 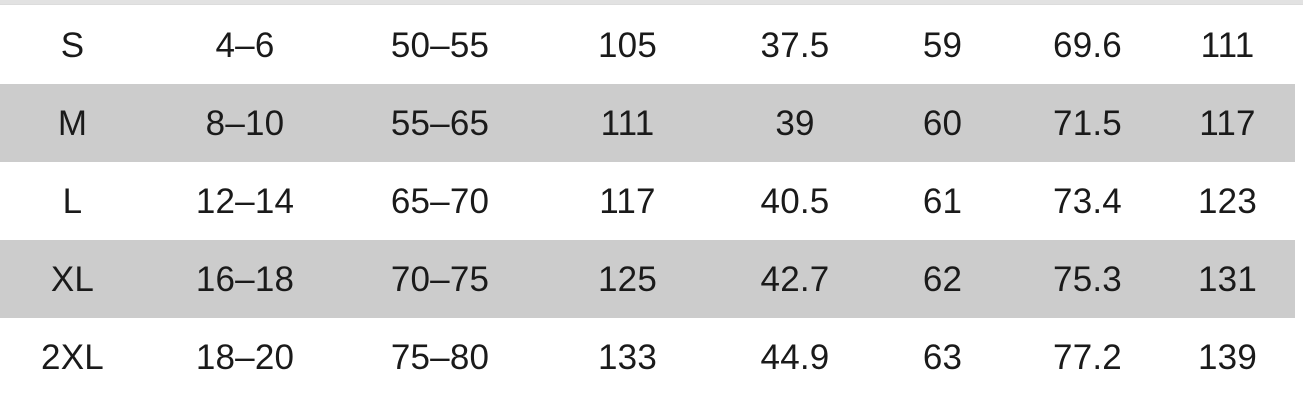 What do you see at coordinates (795, 279) in the screenshot?
I see `shoulder-cell: 42.7` at bounding box center [795, 279].